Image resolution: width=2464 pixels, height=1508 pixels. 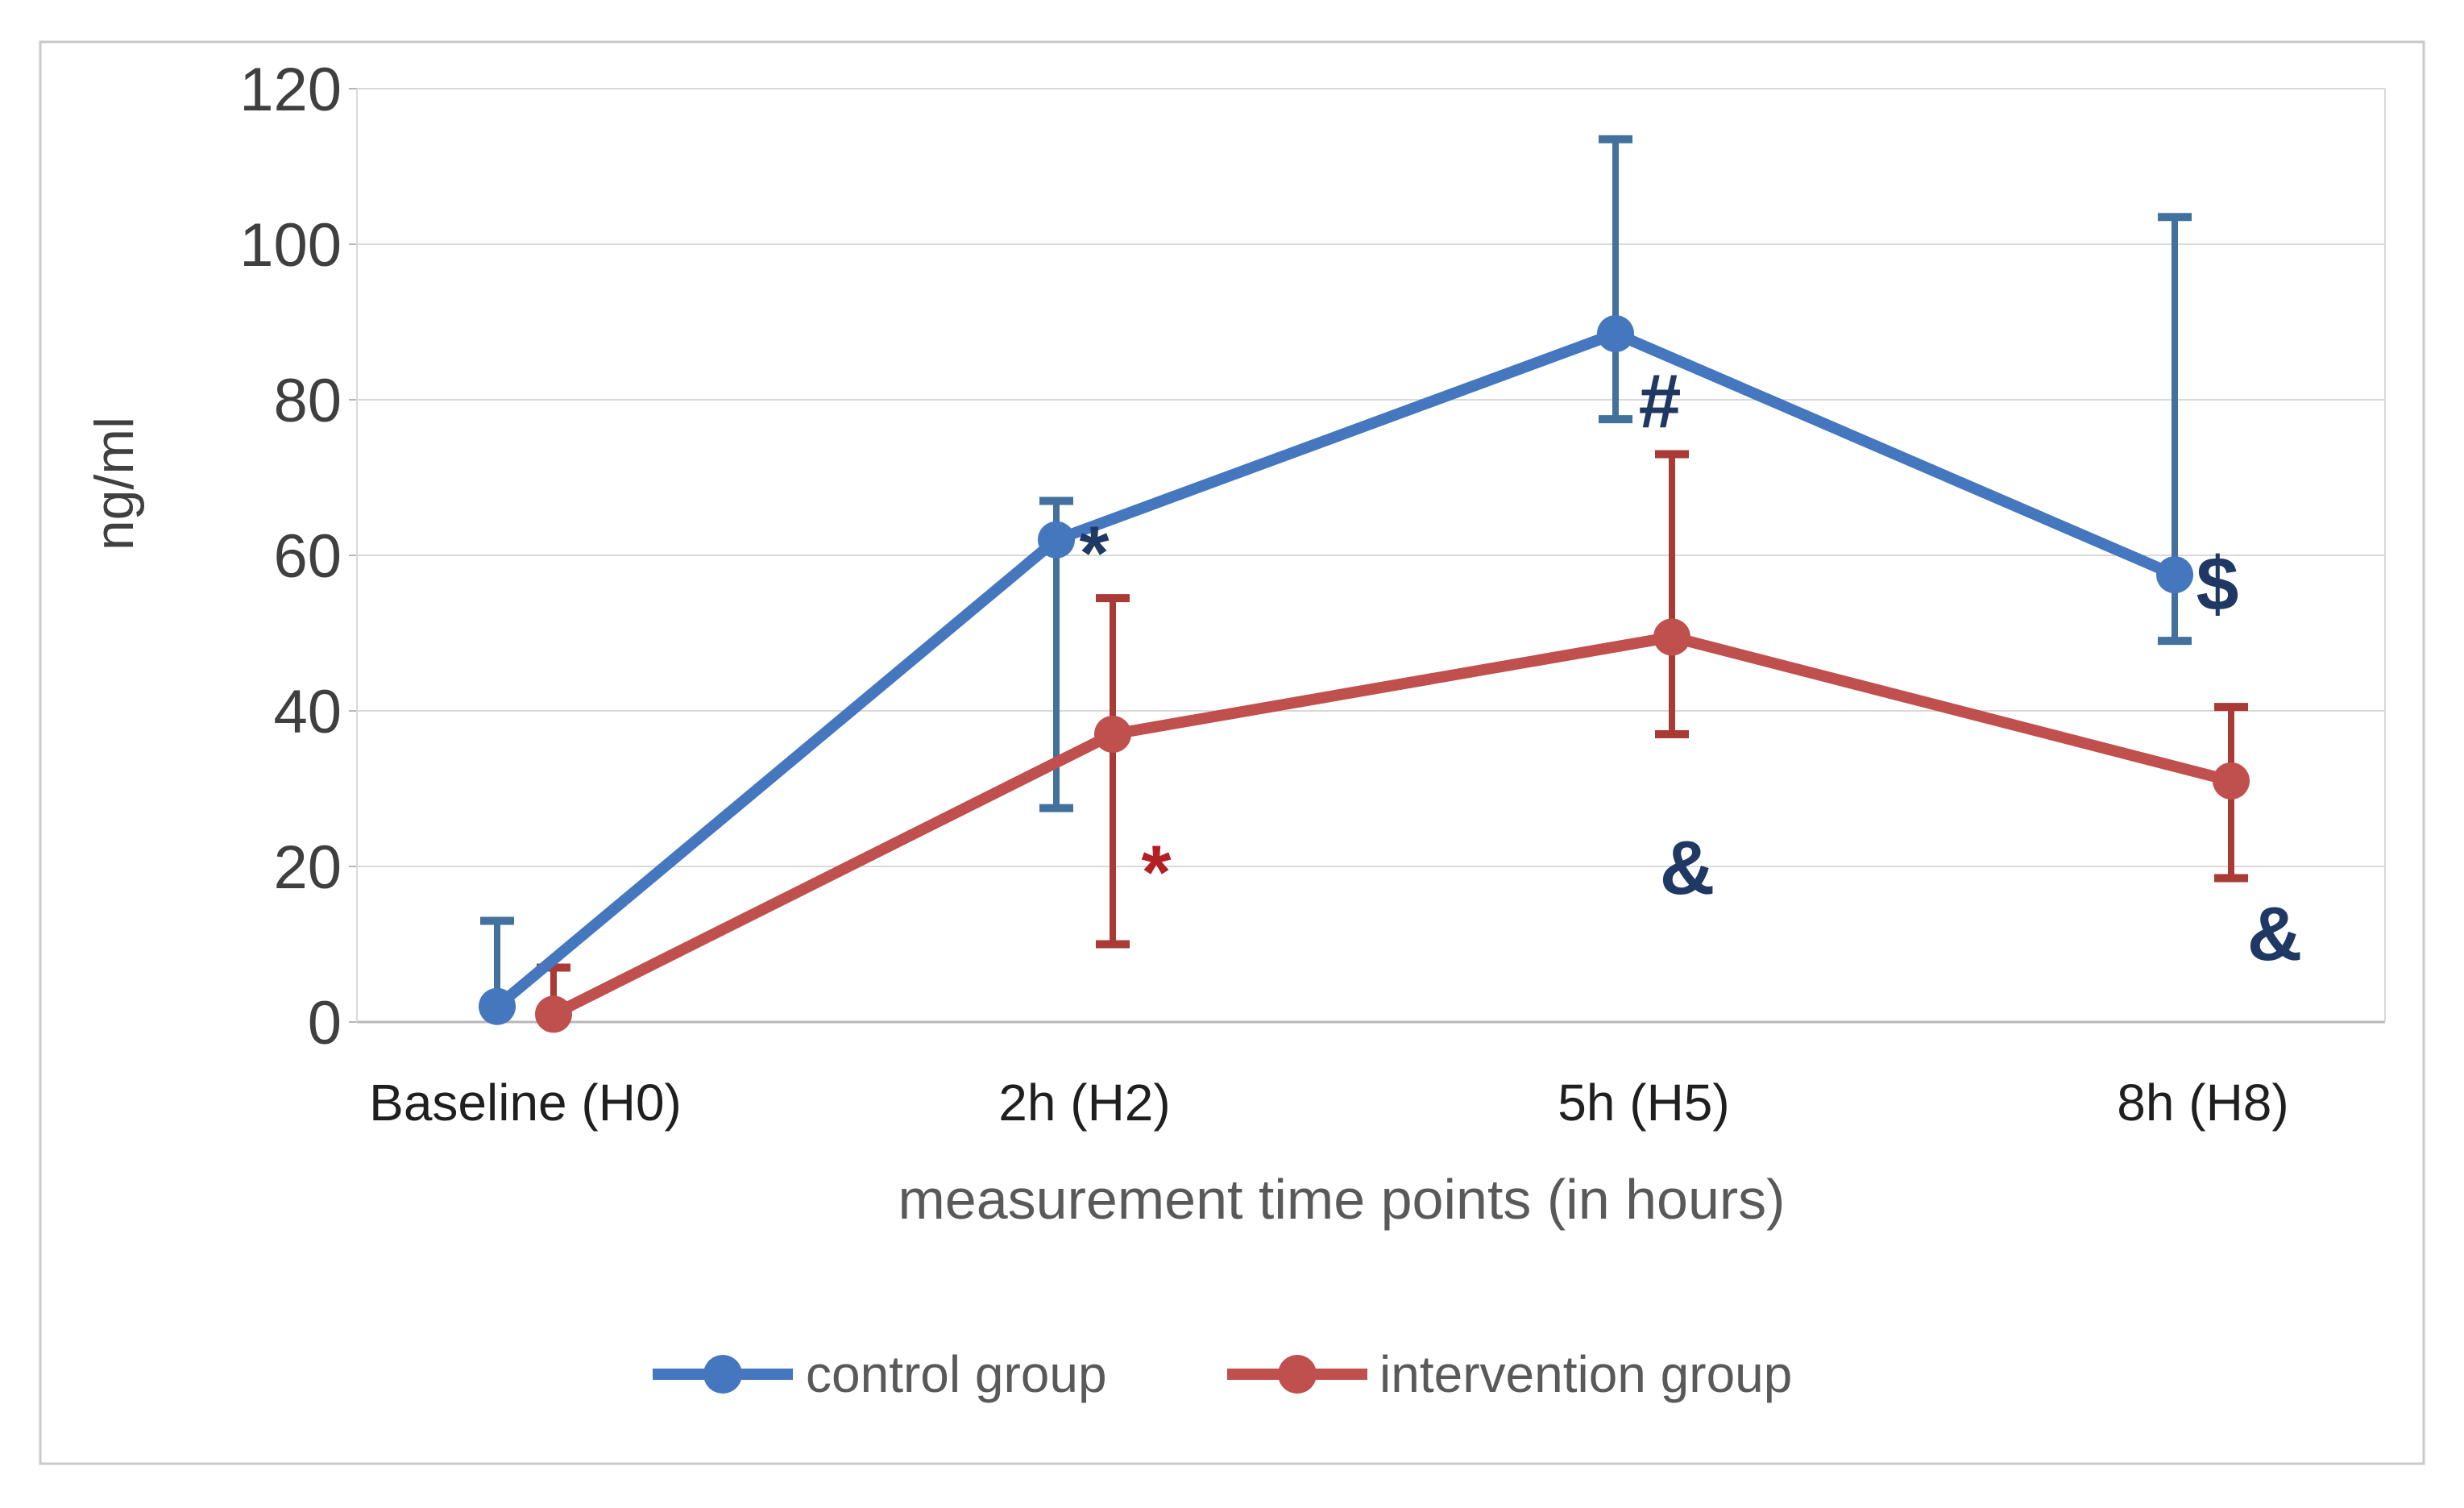 What do you see at coordinates (1157, 872) in the screenshot?
I see `annotation-symbol-1: *` at bounding box center [1157, 872].